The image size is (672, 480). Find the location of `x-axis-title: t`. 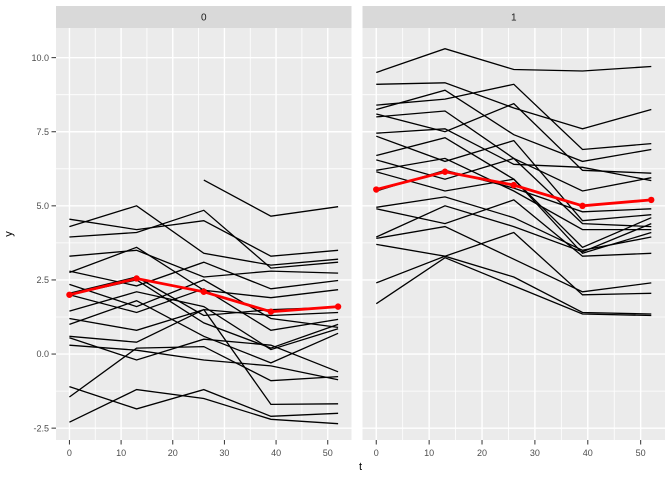

x-axis-title: t is located at coordinates (360, 467).